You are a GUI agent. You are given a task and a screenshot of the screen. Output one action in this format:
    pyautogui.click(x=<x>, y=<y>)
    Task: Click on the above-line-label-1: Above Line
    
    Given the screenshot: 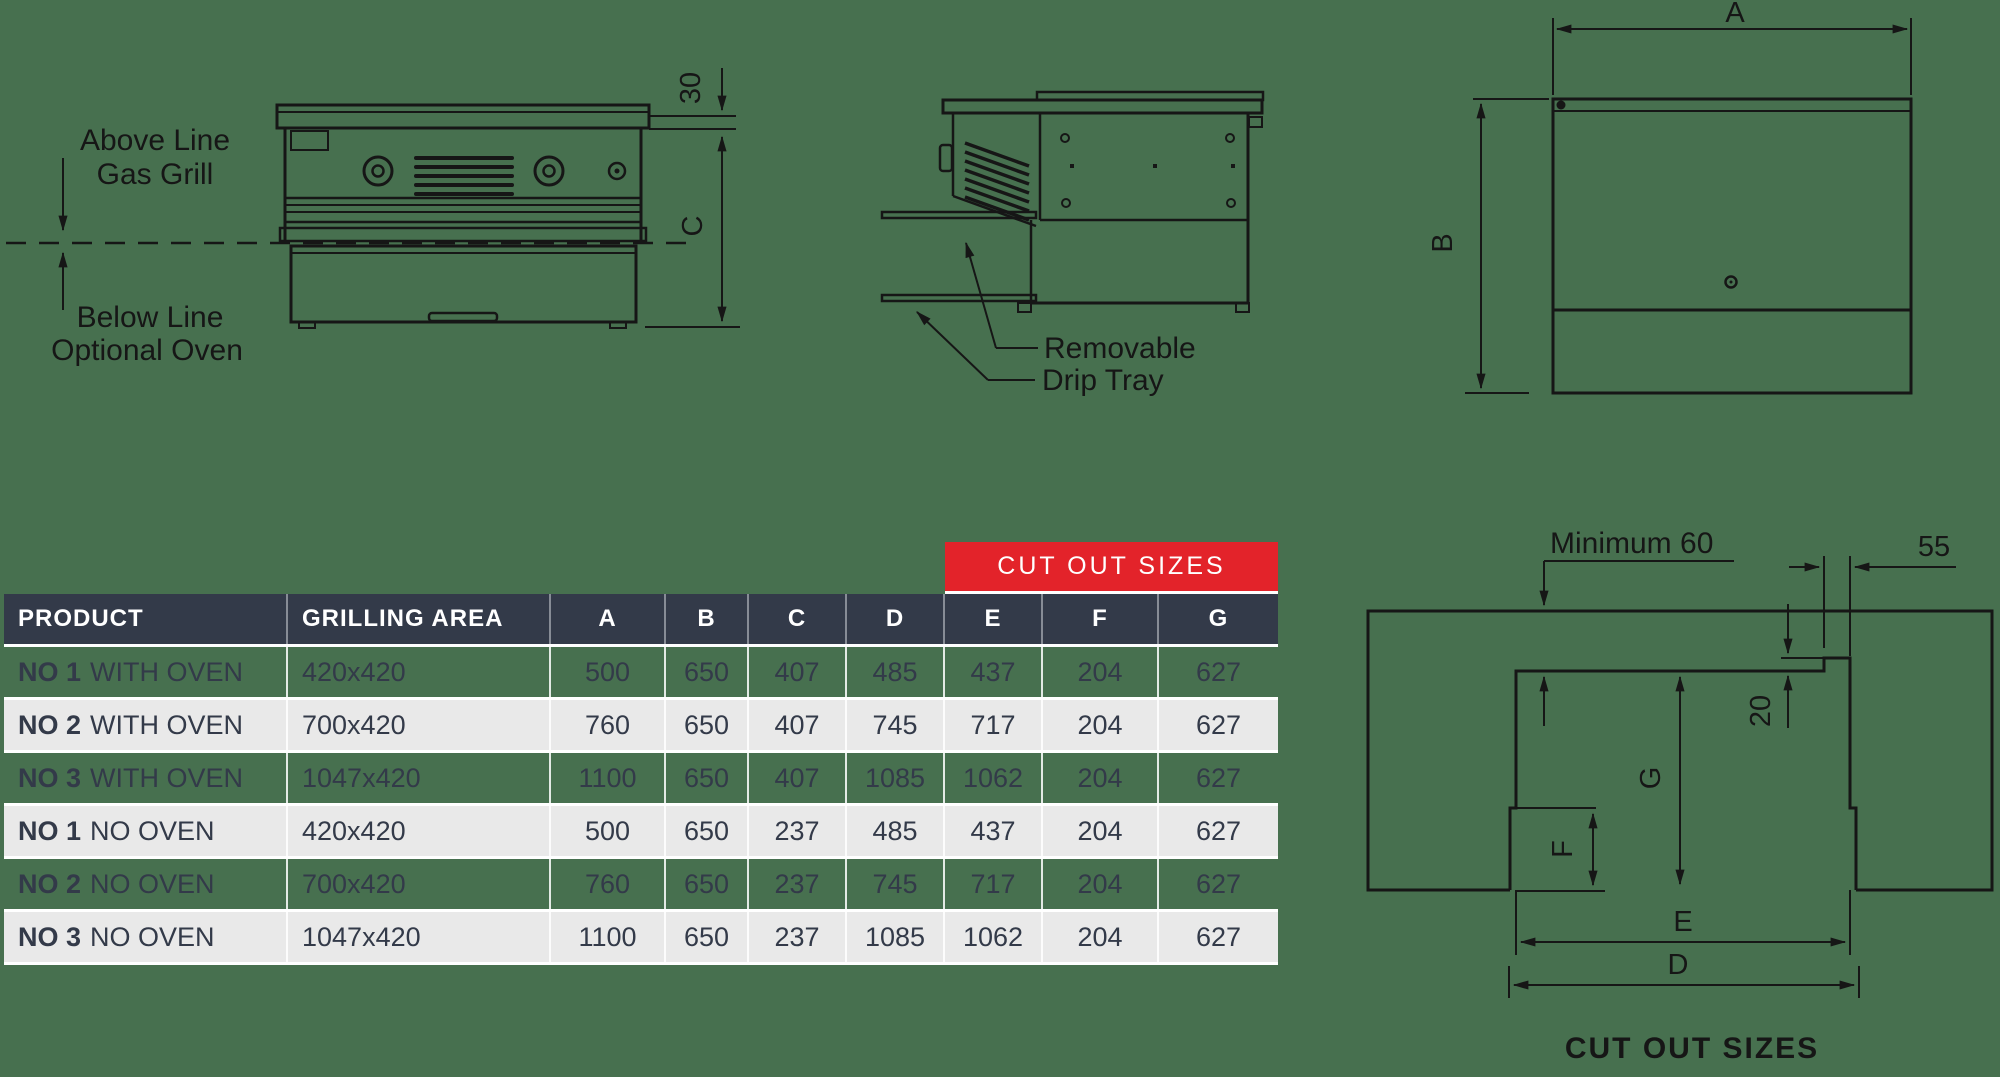 What is the action you would take?
    pyautogui.click(x=155, y=140)
    